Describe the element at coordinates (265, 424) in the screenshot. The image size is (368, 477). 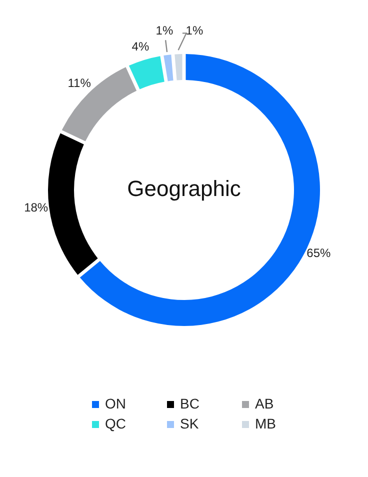
I see `legend-label: MB` at that location.